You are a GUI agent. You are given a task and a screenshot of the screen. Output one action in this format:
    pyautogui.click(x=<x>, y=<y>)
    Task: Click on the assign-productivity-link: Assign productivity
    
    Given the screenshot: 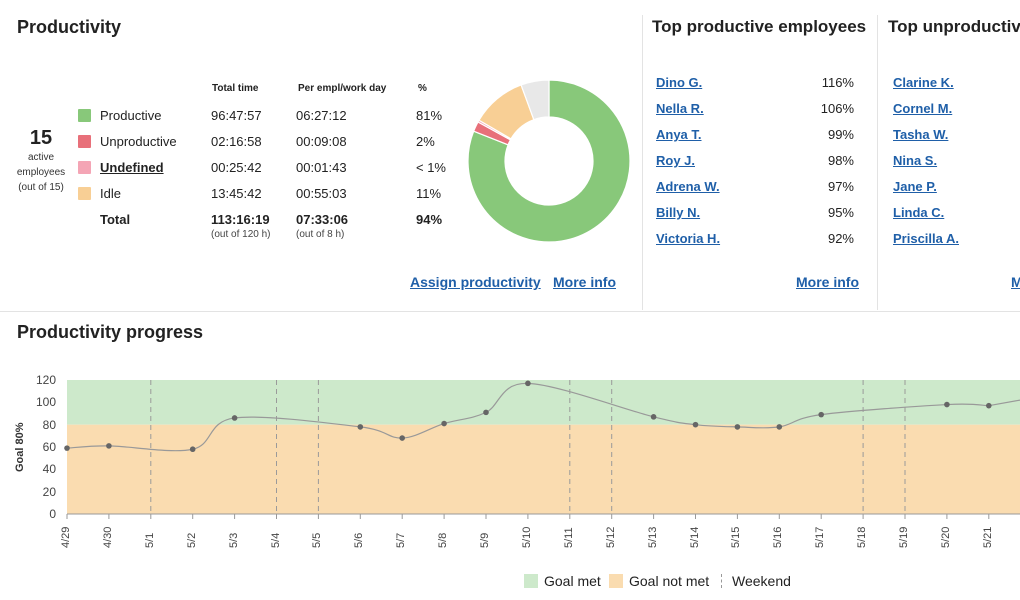 What is the action you would take?
    pyautogui.click(x=475, y=282)
    